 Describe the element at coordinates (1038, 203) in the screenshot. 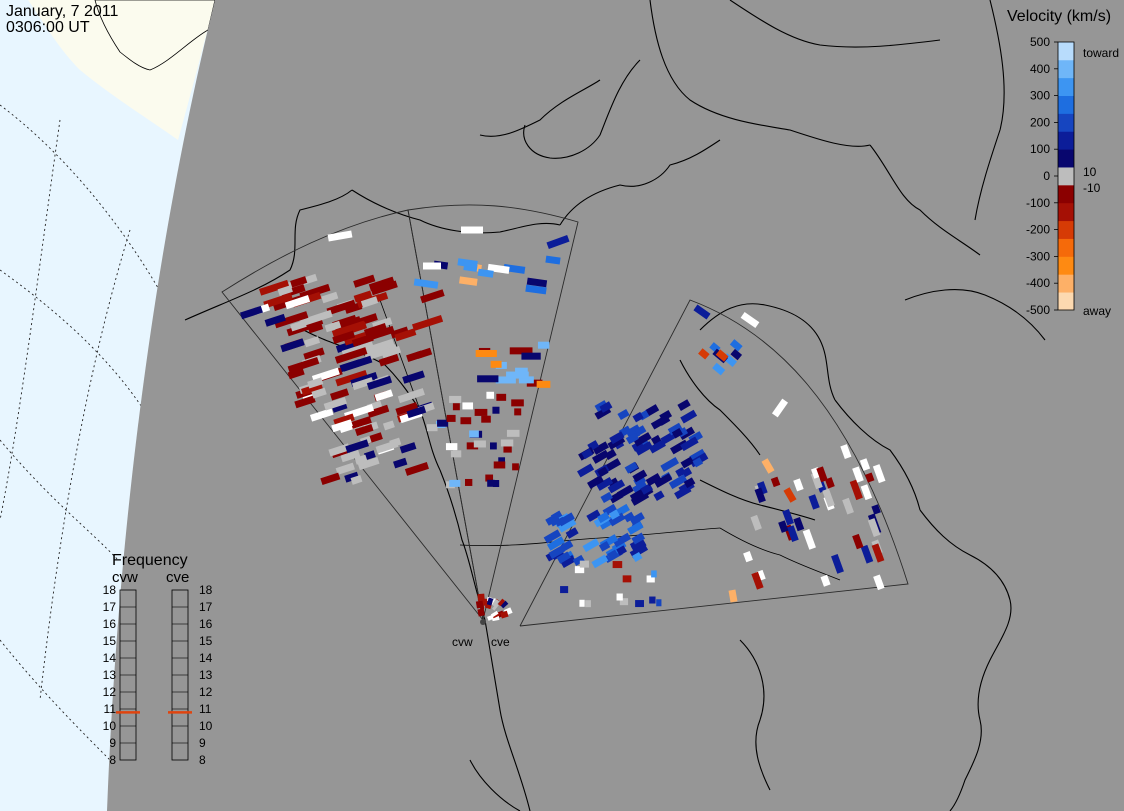

I see `colorbar-tick-label: -100` at that location.